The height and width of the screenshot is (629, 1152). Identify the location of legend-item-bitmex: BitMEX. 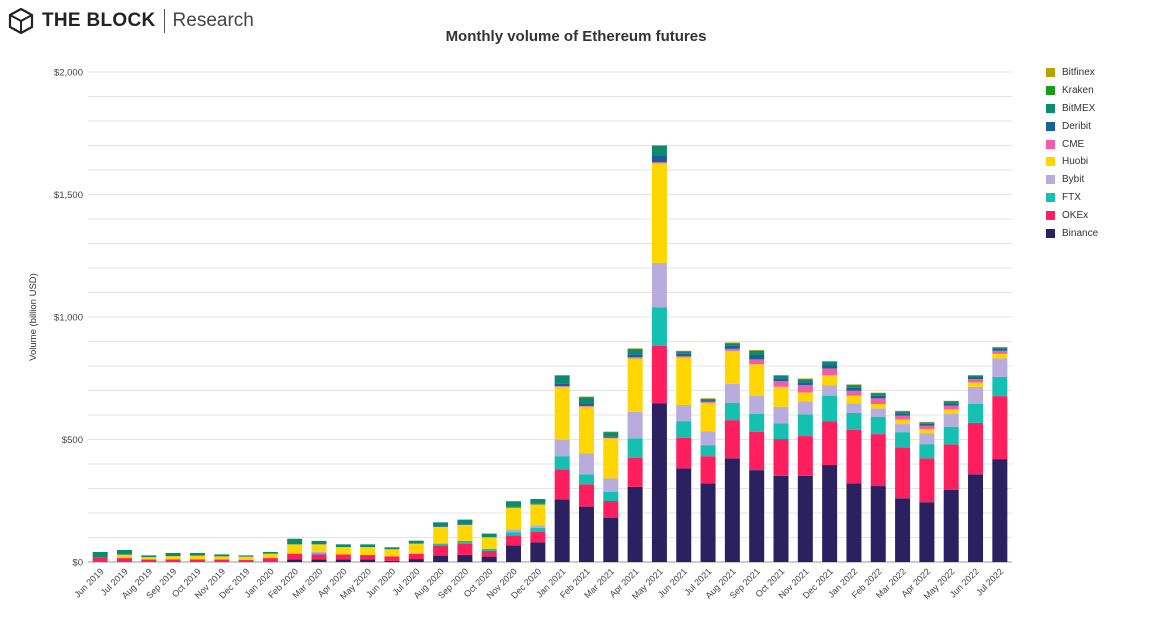
(1072, 109).